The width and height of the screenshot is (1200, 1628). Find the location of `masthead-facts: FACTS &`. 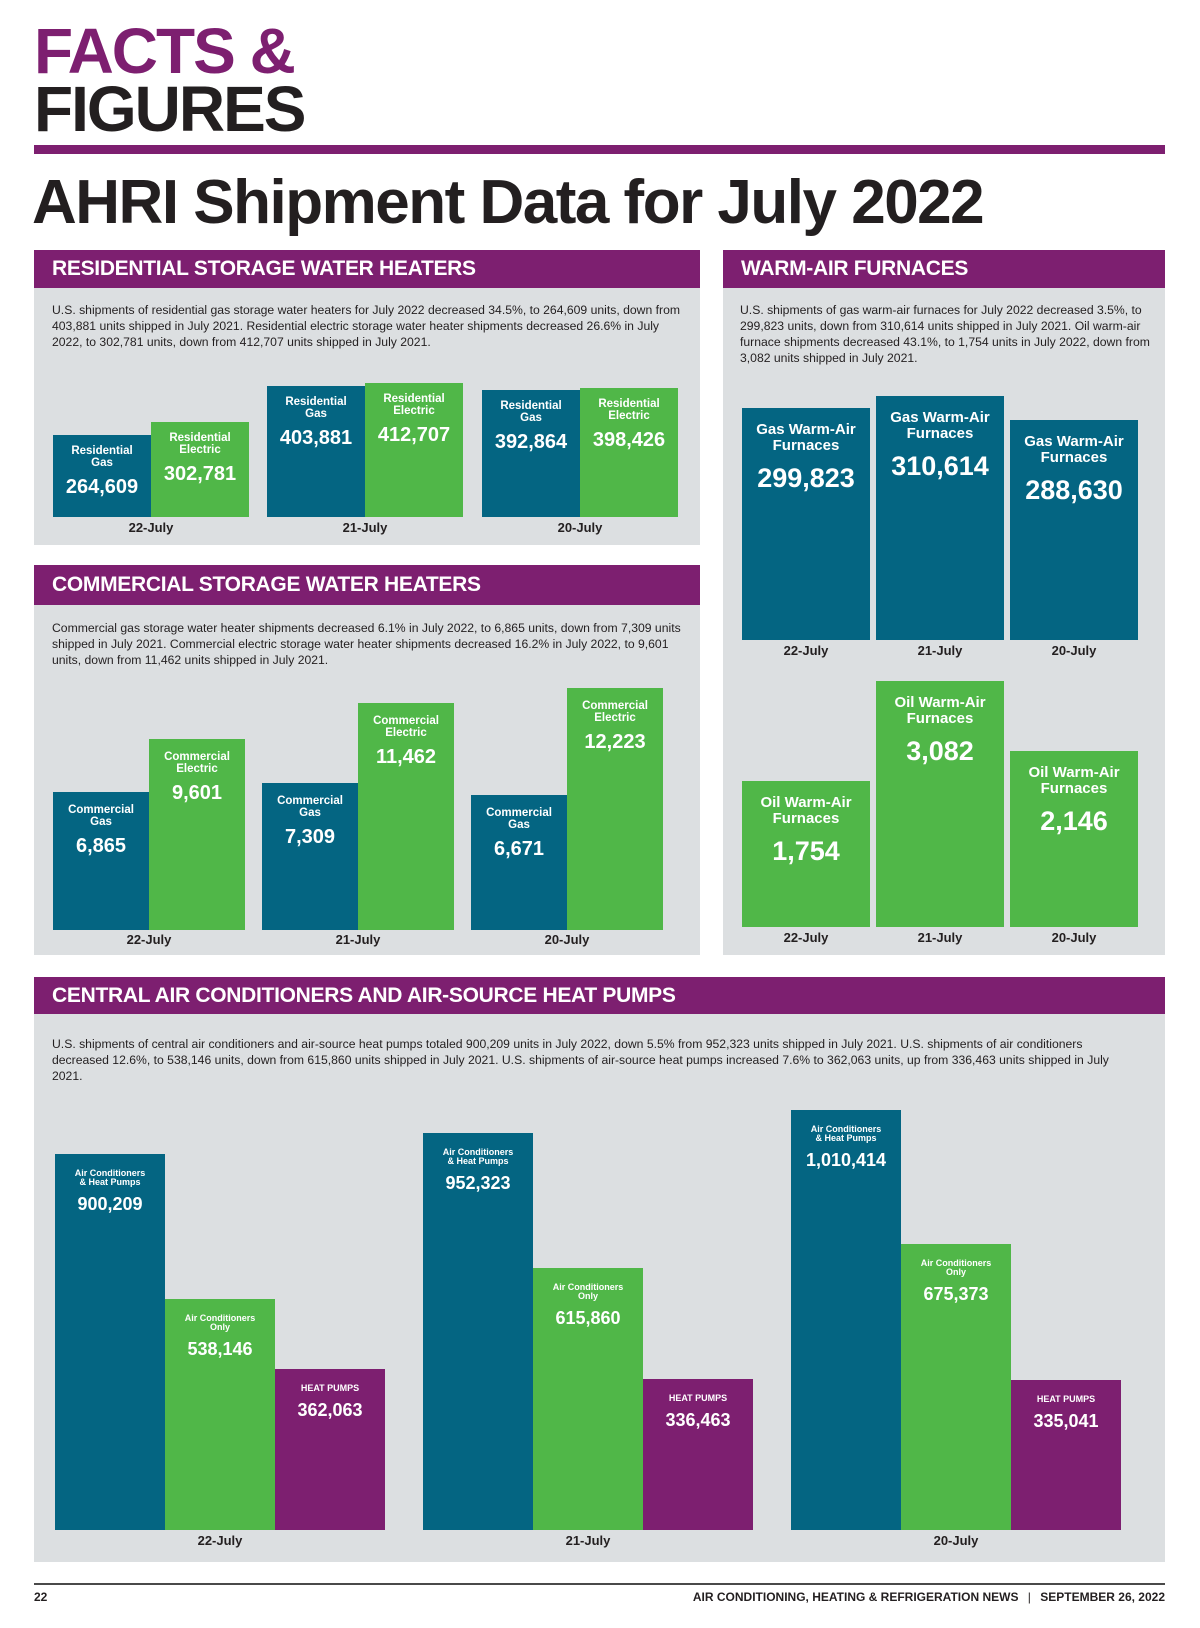

masthead-facts: FACTS & is located at coordinates (165, 51).